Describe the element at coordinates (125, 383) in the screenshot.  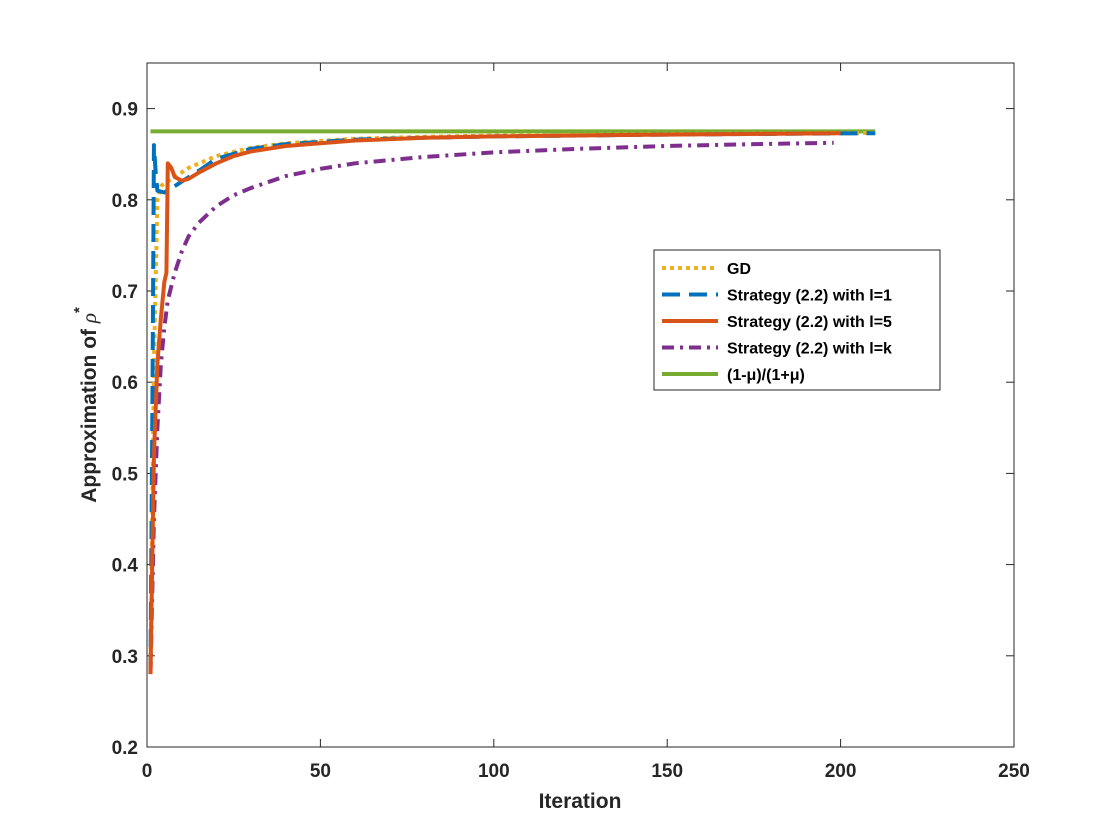
I see `y-tick-label: 0.6` at that location.